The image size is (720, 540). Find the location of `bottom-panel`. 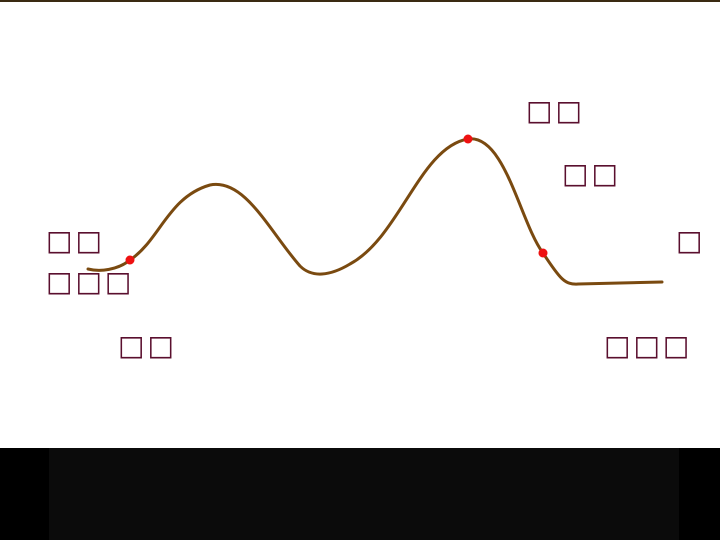

bottom-panel is located at coordinates (364, 494).